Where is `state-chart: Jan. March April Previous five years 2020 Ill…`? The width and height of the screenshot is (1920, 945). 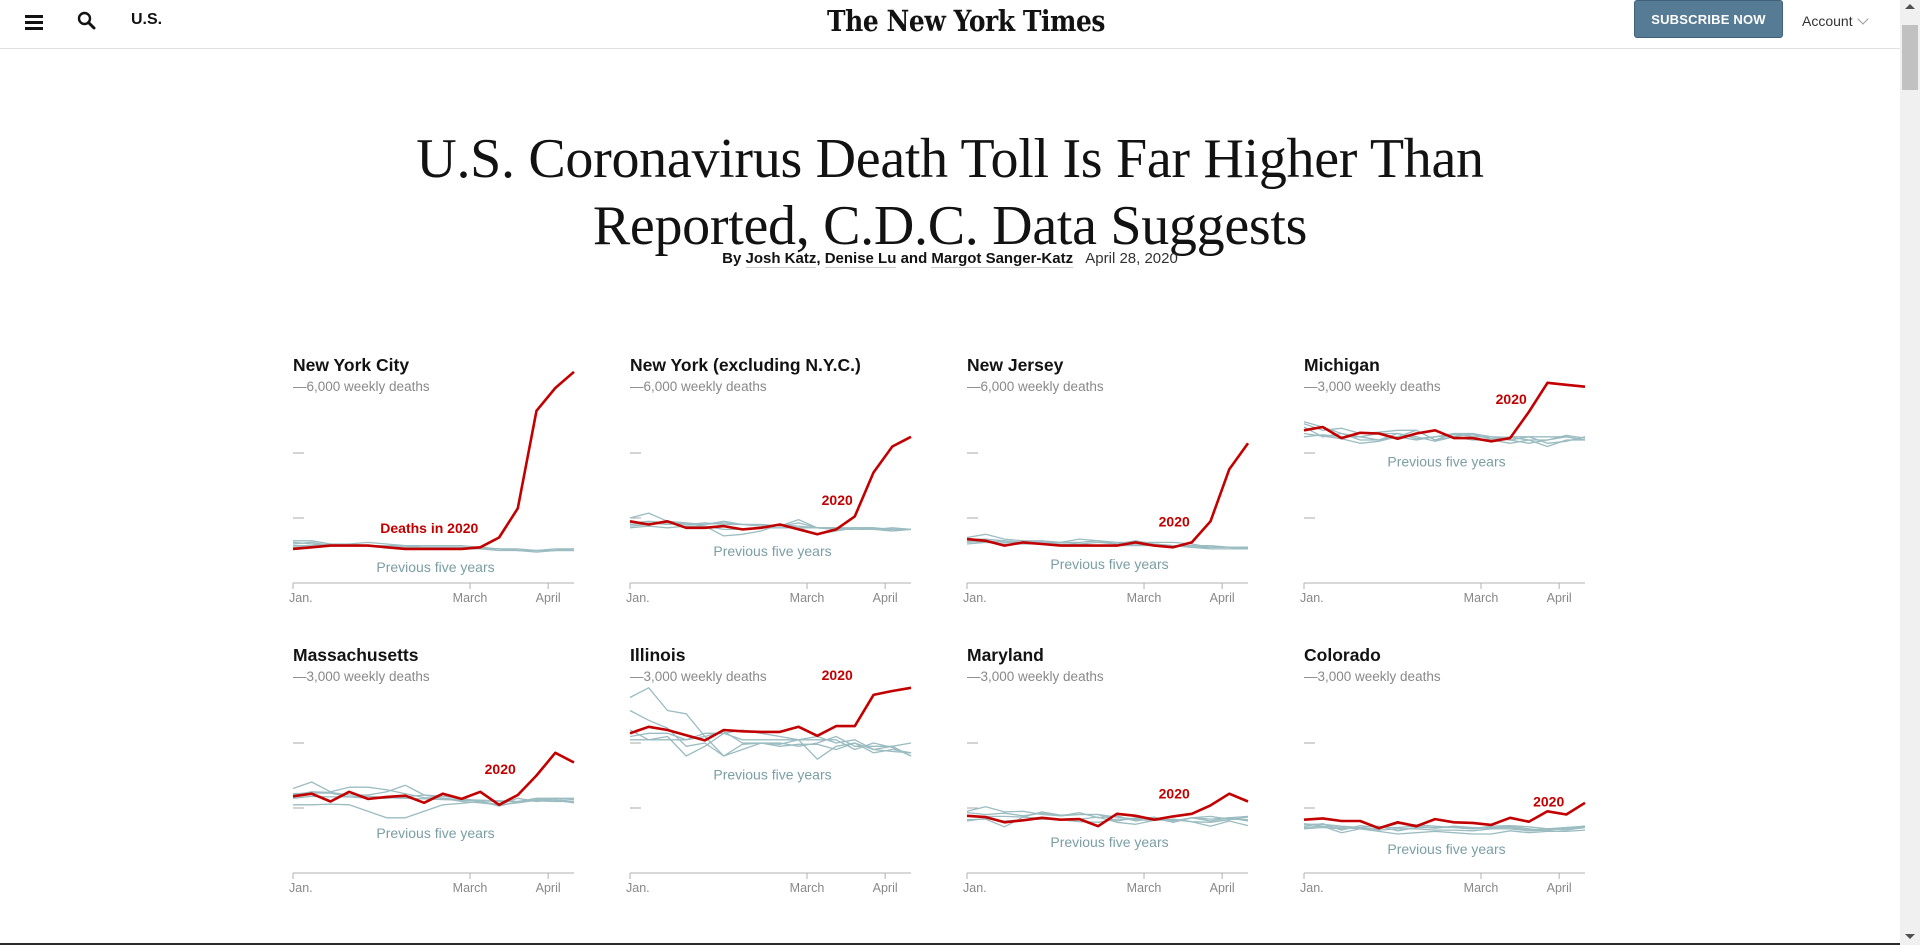
state-chart: Jan. March April Previous five years 2020 Ill… is located at coordinates (767, 770).